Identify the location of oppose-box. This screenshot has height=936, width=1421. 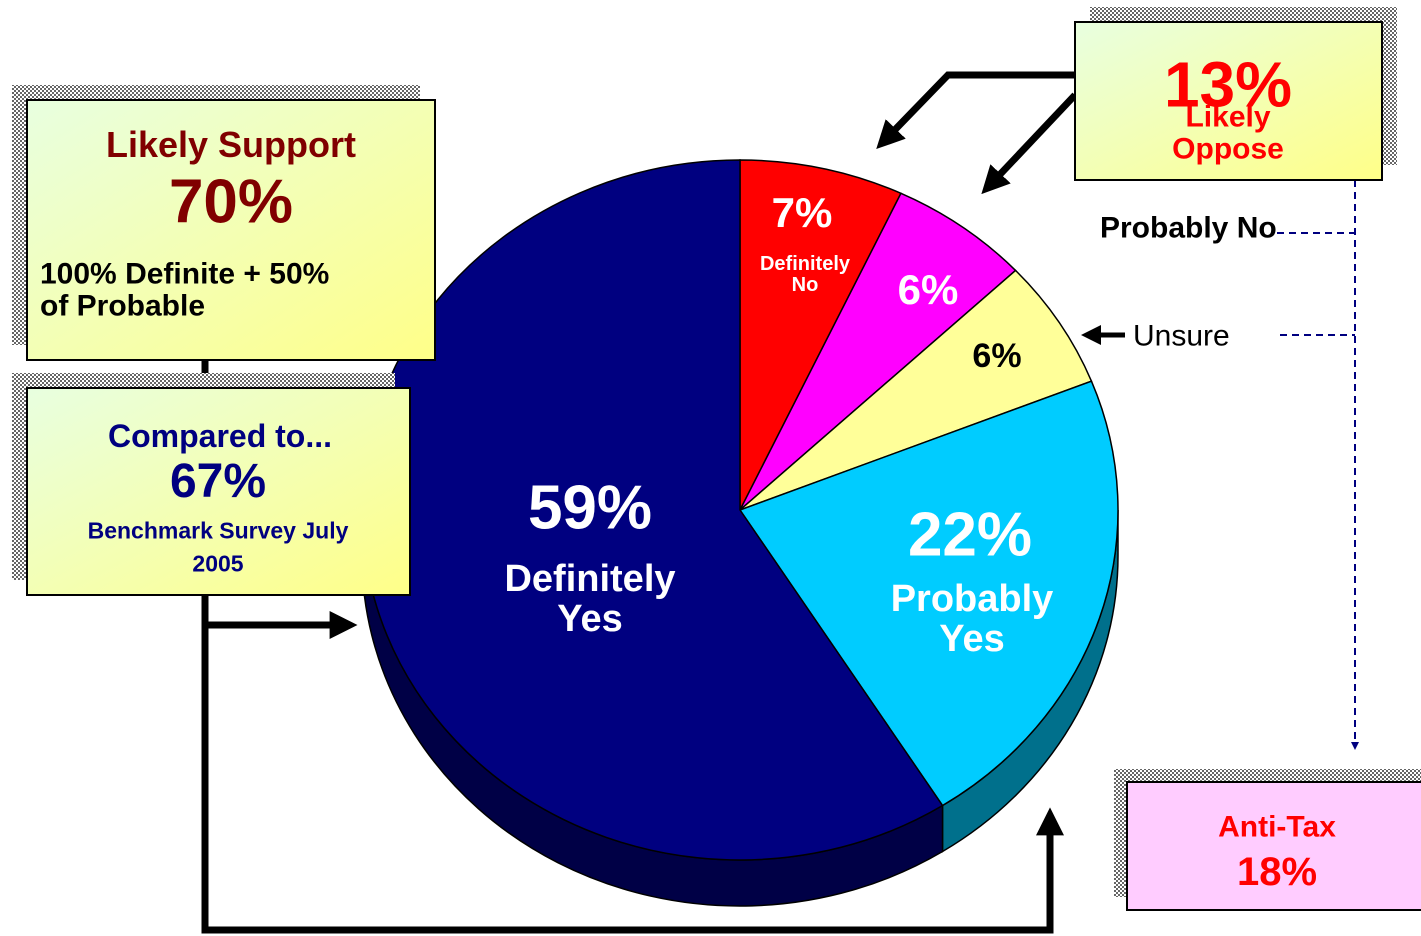
(1228, 101).